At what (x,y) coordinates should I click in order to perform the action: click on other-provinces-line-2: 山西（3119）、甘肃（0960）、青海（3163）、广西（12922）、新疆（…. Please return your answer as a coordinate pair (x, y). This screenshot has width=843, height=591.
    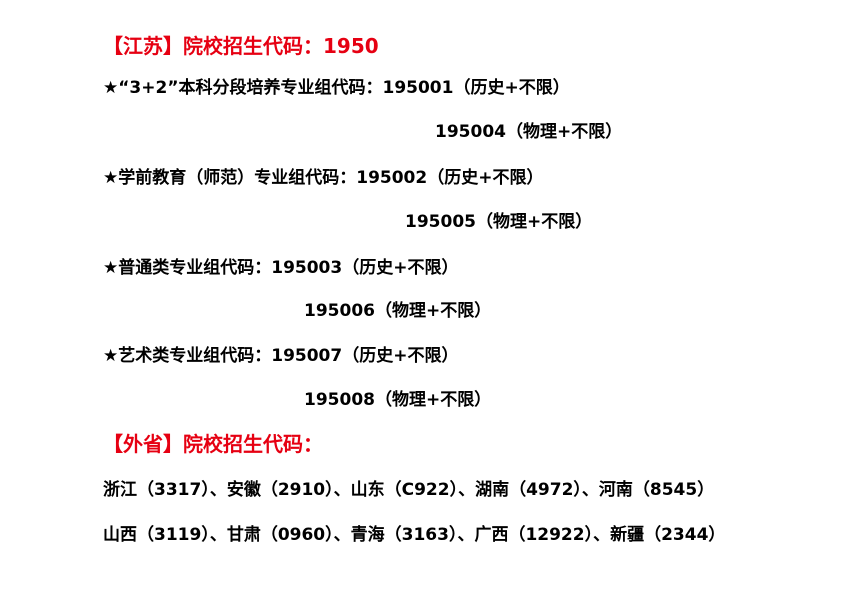
    Looking at the image, I should click on (414, 535).